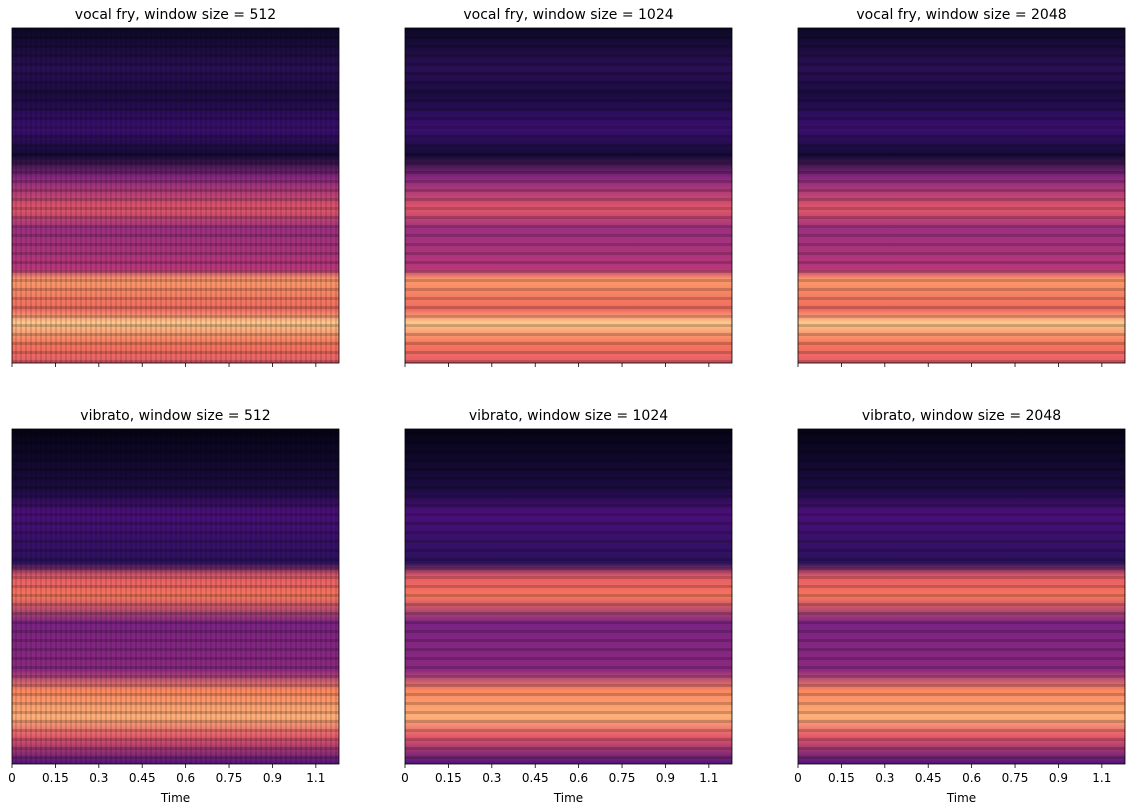  Describe the element at coordinates (961, 15) in the screenshot. I see `chart-title: vocal fry, window size = 2048` at that location.